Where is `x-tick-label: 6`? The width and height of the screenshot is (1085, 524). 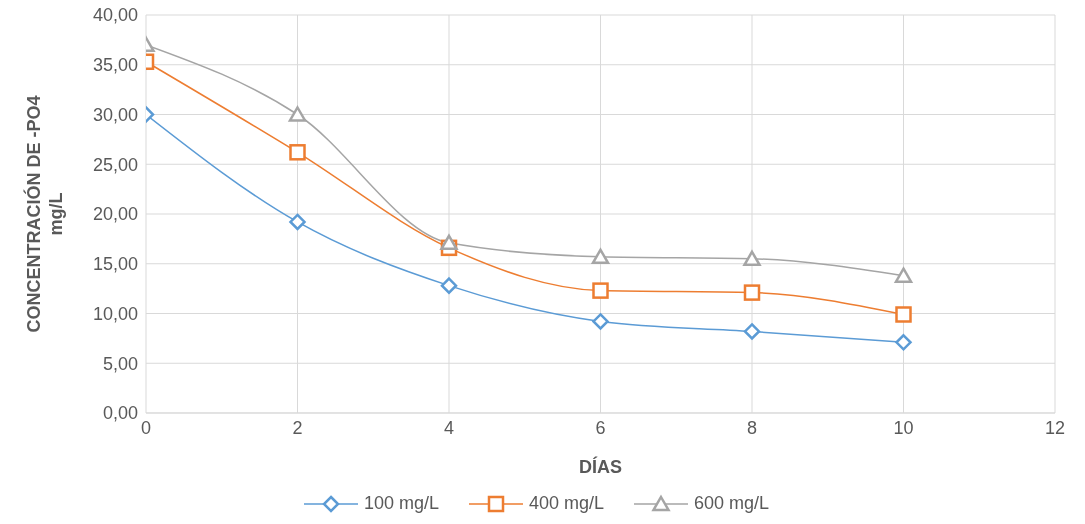 x-tick-label: 6 is located at coordinates (600, 427).